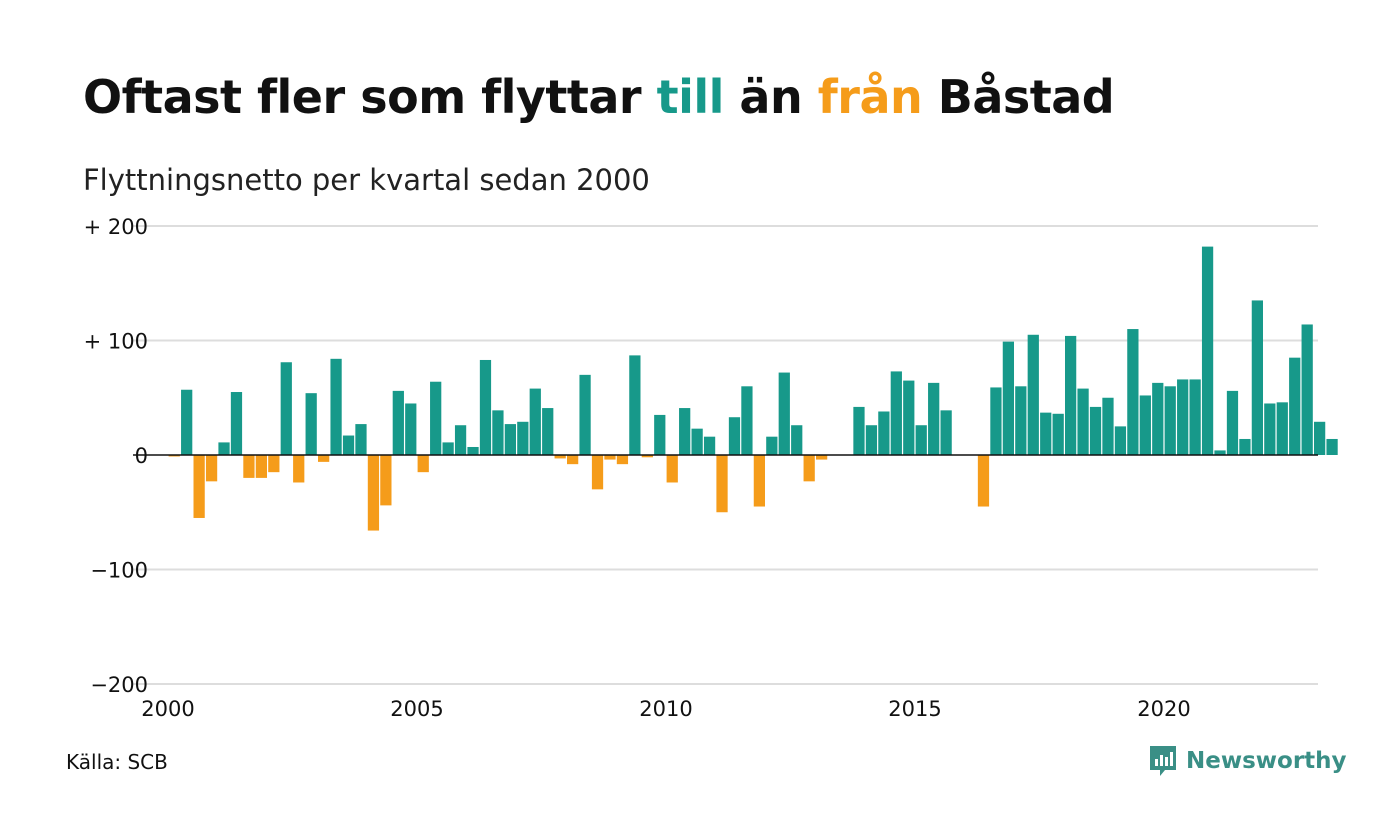 The image size is (1400, 840). What do you see at coordinates (914, 709) in the screenshot?
I see `x-tick-label: 2015` at bounding box center [914, 709].